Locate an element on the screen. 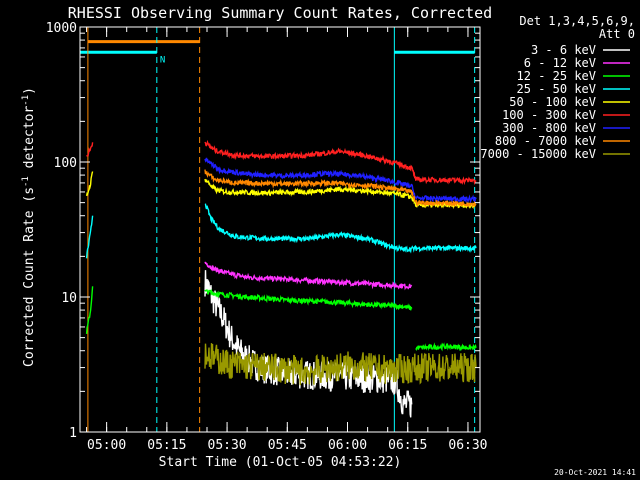  series-line-3-6-kev is located at coordinates (308, 344).